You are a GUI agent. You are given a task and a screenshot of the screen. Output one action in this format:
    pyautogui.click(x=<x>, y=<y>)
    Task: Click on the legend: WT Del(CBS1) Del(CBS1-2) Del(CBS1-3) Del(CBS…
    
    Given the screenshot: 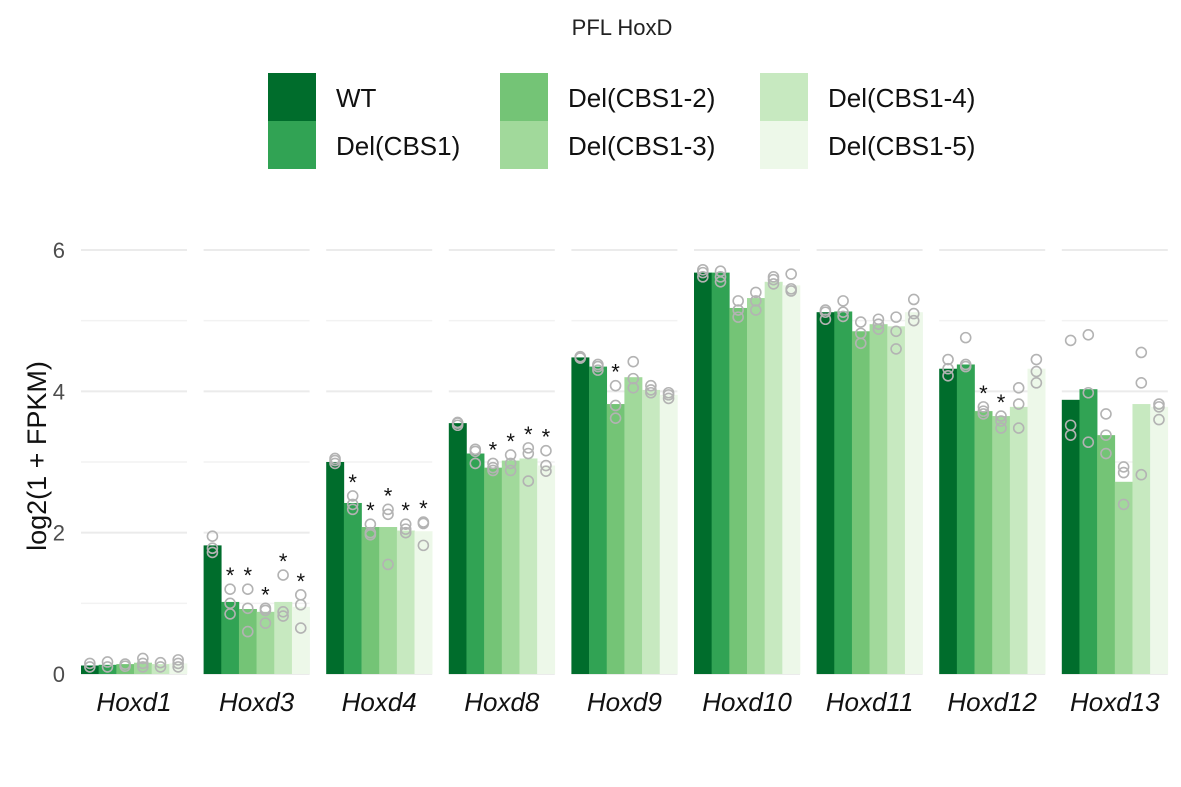 What is the action you would take?
    pyautogui.click(x=621, y=121)
    